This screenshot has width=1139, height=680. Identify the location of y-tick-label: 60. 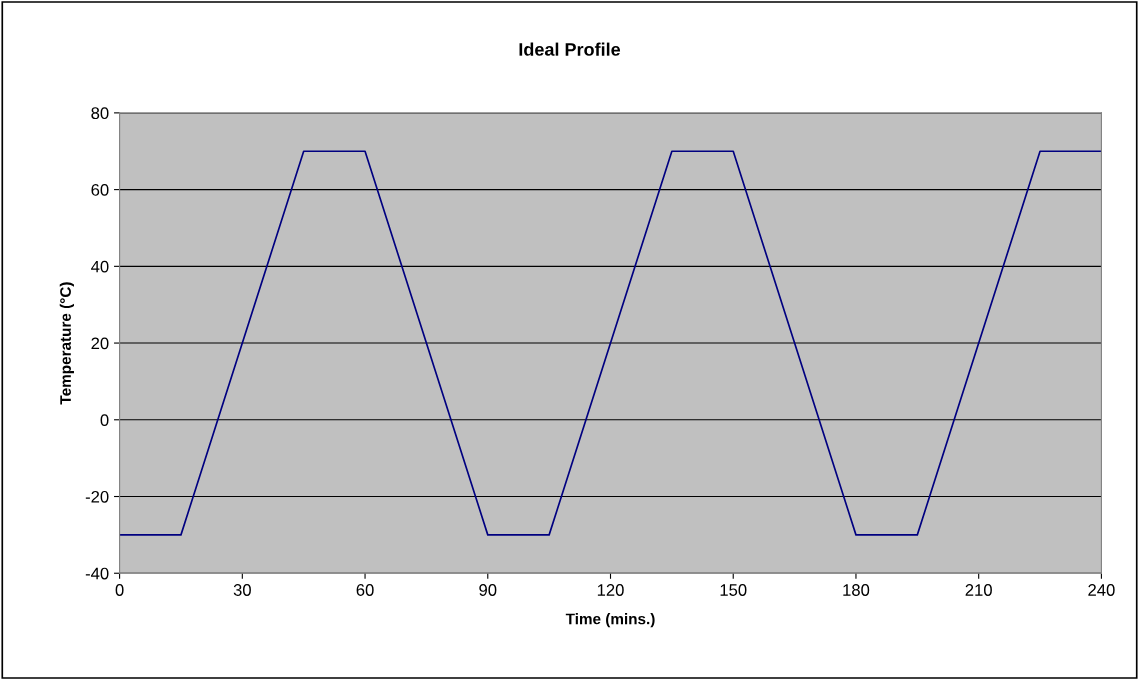
(100, 190).